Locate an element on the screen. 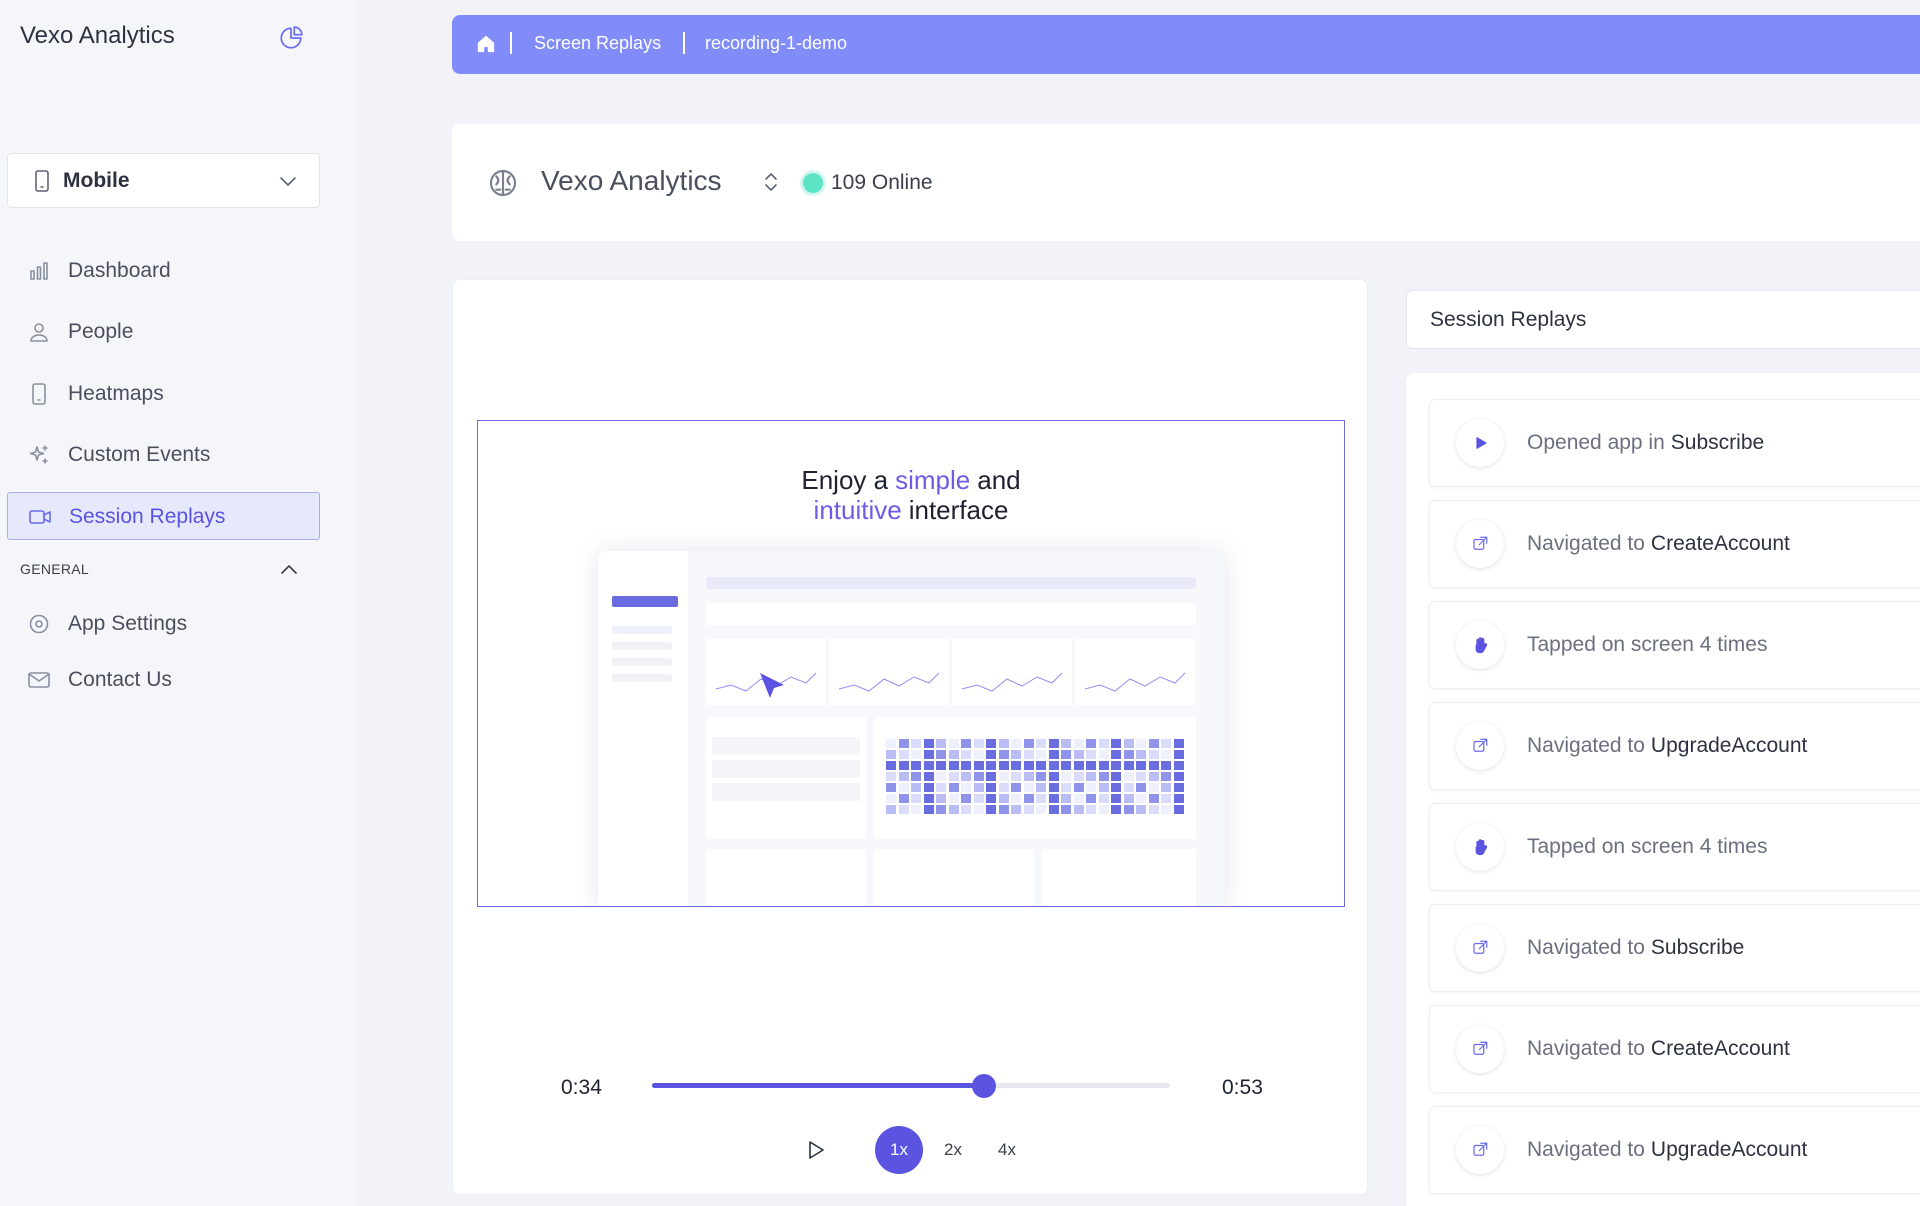 The width and height of the screenshot is (1920, 1206). event-target: CreateAccount is located at coordinates (1720, 543).